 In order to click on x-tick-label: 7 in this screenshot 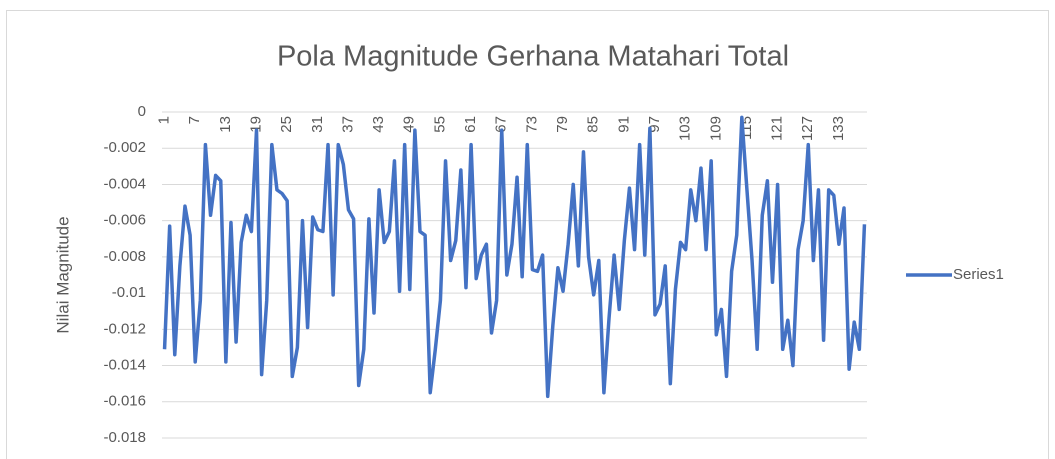, I will do `click(194, 120)`.